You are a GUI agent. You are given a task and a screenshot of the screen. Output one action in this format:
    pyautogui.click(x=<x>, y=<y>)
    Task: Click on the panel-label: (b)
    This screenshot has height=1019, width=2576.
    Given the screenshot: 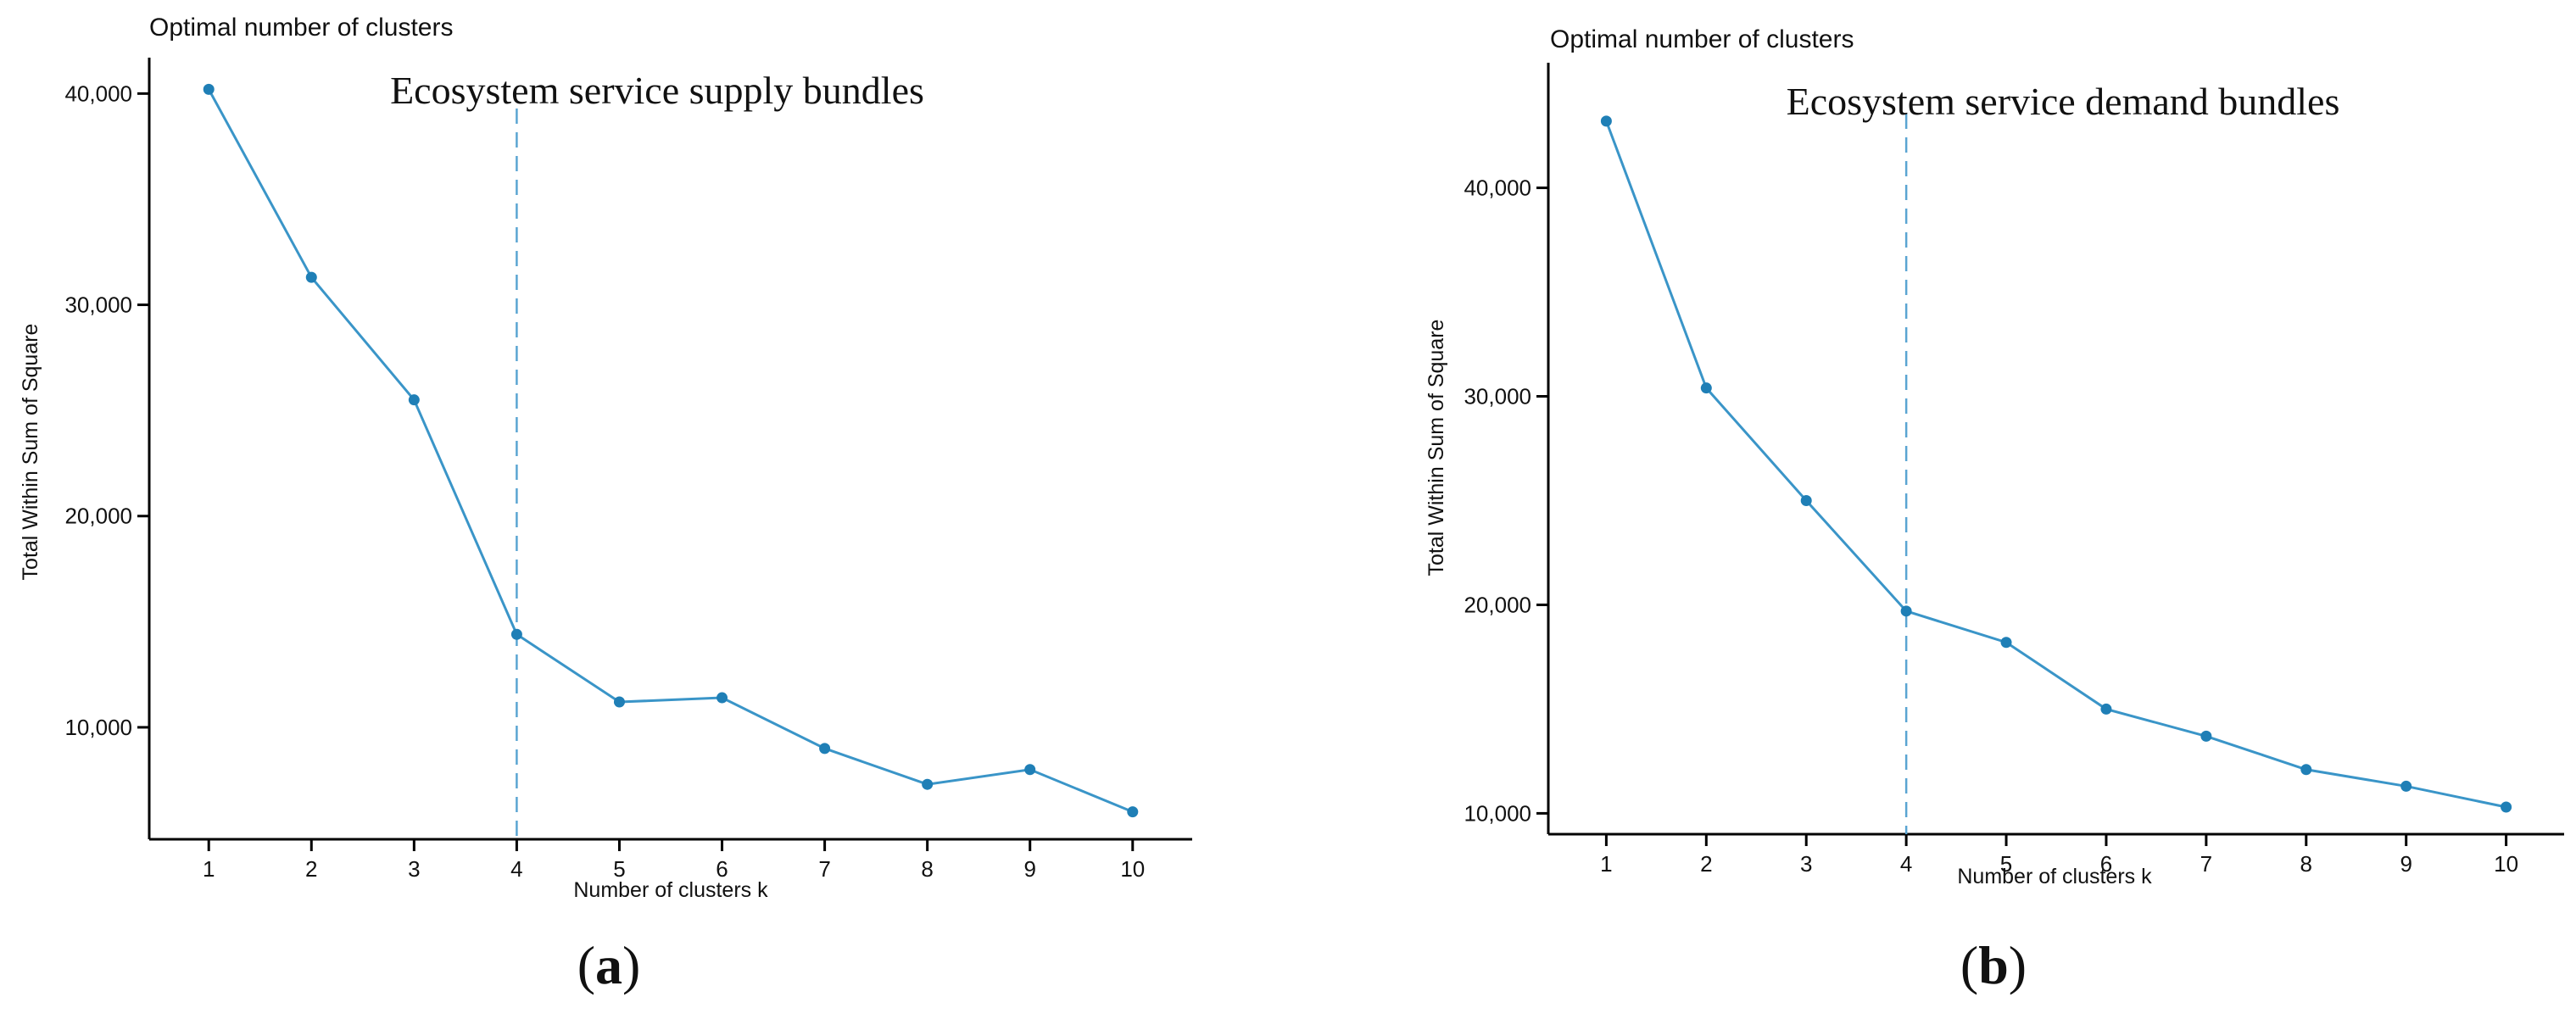 What is the action you would take?
    pyautogui.click(x=1994, y=965)
    